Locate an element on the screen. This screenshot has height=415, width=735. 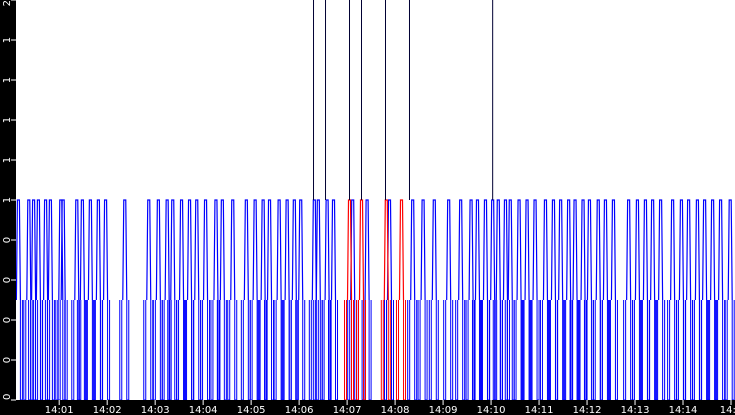
x-tick-label: 14:10 is located at coordinates (491, 410).